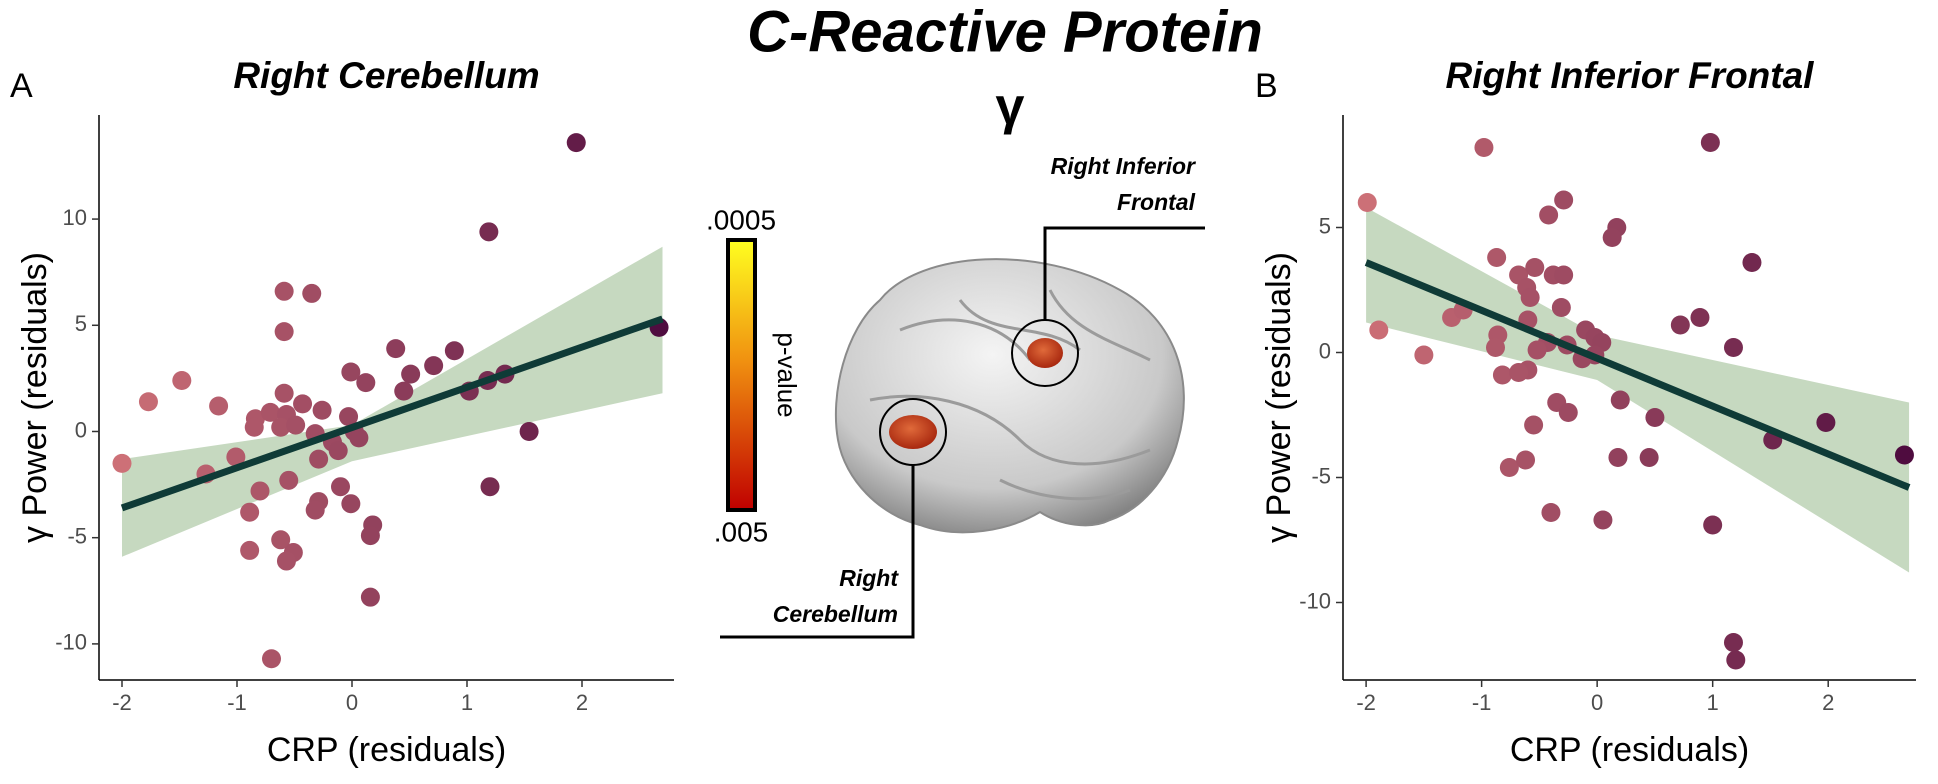 The height and width of the screenshot is (784, 1938). What do you see at coordinates (741, 531) in the screenshot?
I see `colorbar-min: .005` at bounding box center [741, 531].